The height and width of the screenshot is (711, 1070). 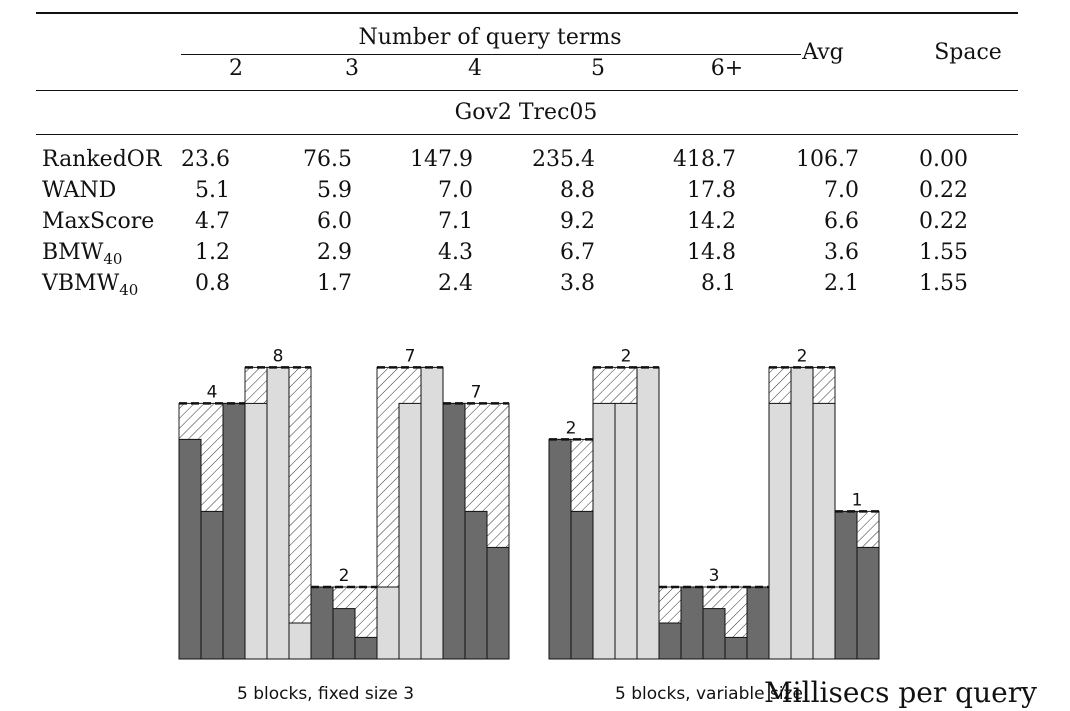 I want to click on cell: 1.7, so click(x=334, y=283).